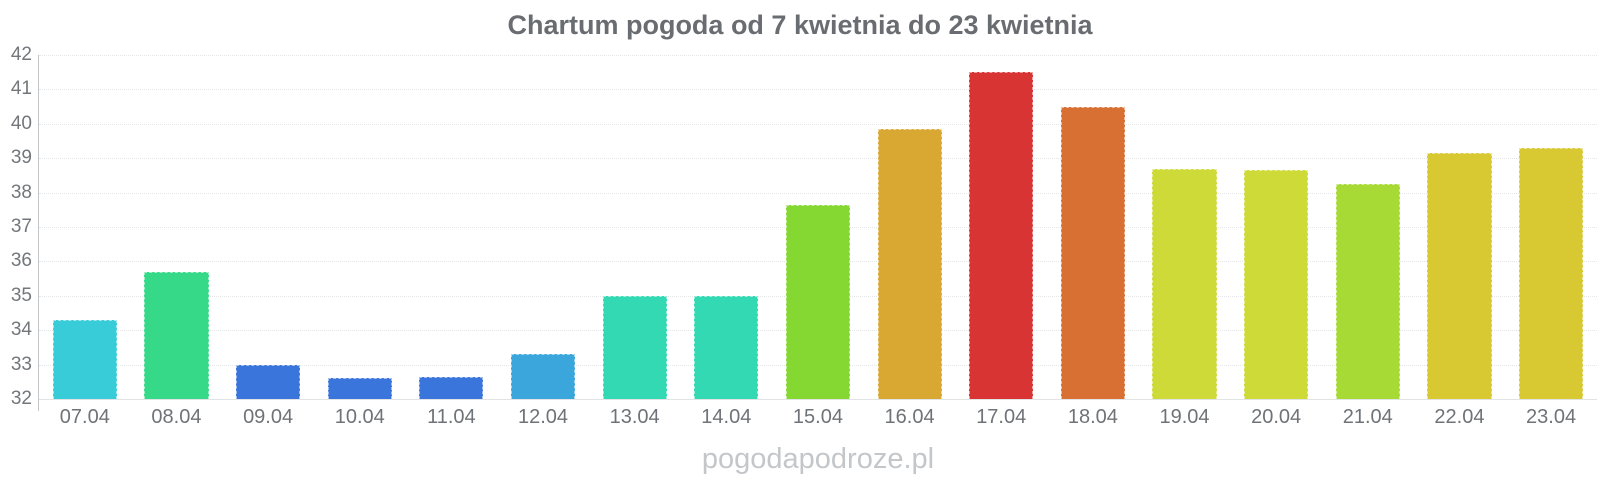 The height and width of the screenshot is (480, 1600). I want to click on bar-12.04, so click(543, 376).